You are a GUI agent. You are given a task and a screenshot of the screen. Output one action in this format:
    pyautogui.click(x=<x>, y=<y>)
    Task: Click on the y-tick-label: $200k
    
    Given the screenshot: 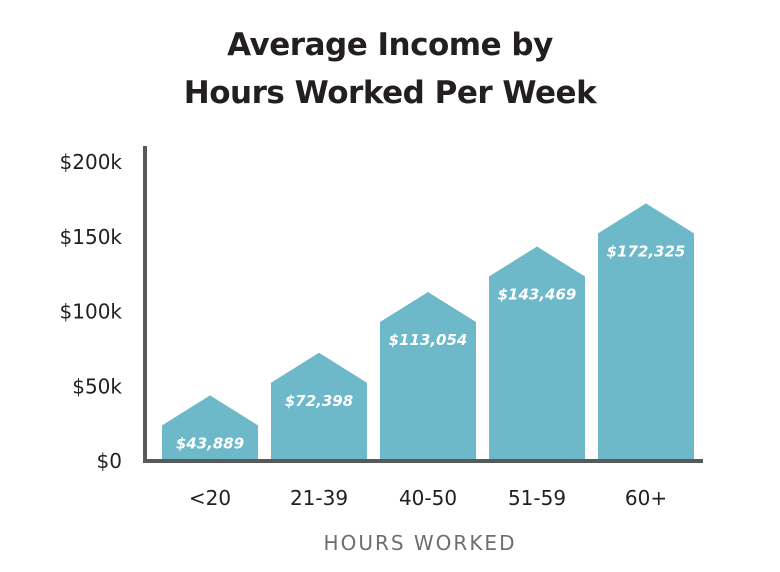 What is the action you would take?
    pyautogui.click(x=91, y=162)
    